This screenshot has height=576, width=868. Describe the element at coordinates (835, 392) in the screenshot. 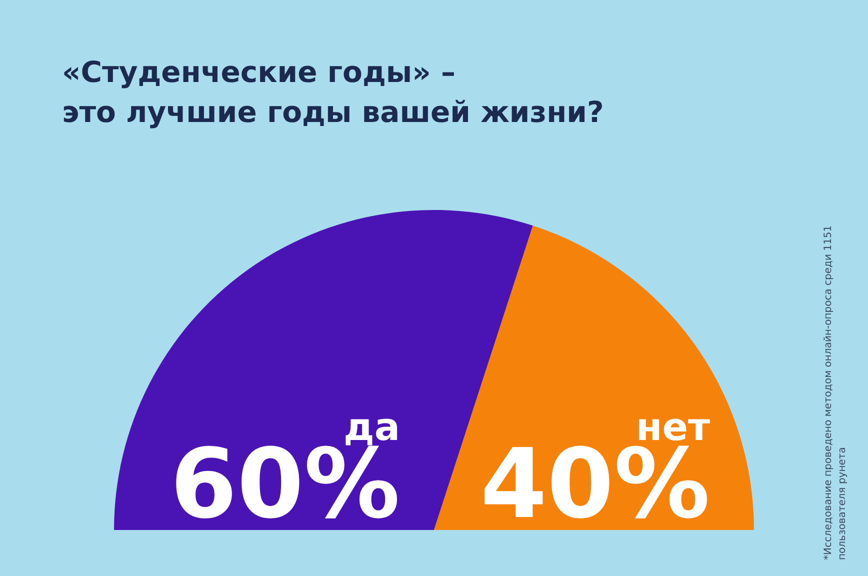

I see `text: *Исследование проведено методом онлайн-опроса среди 1151 пользователя рунета` at that location.